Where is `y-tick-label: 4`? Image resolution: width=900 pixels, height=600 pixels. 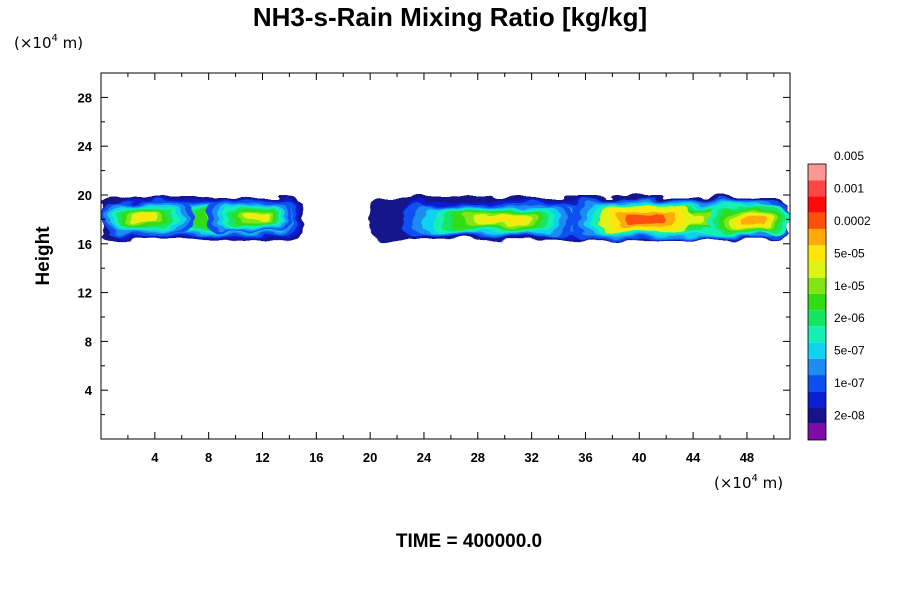
y-tick-label: 4 is located at coordinates (89, 390).